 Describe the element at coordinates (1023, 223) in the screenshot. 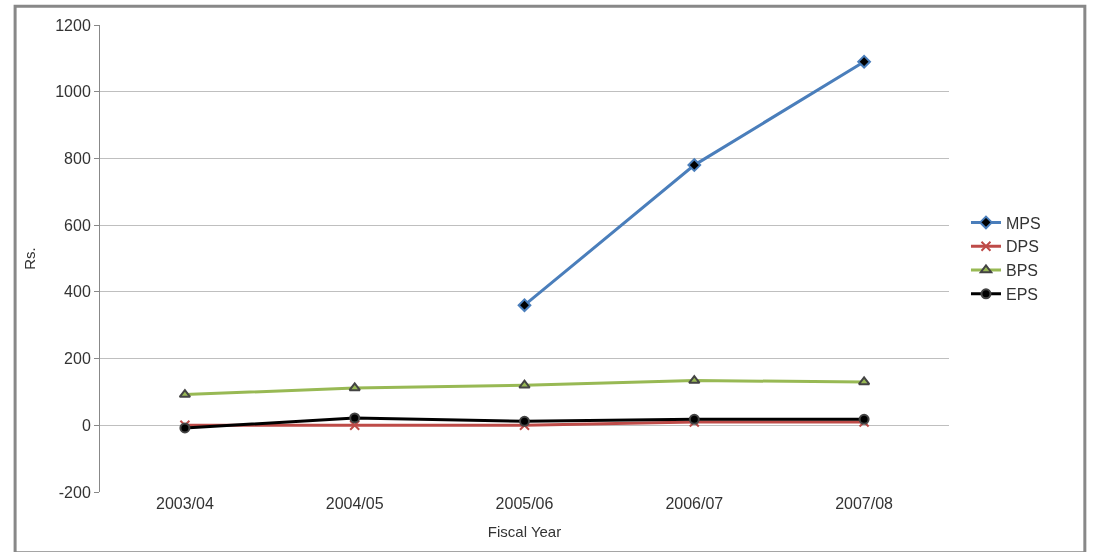

I see `legend-label: MPS` at that location.